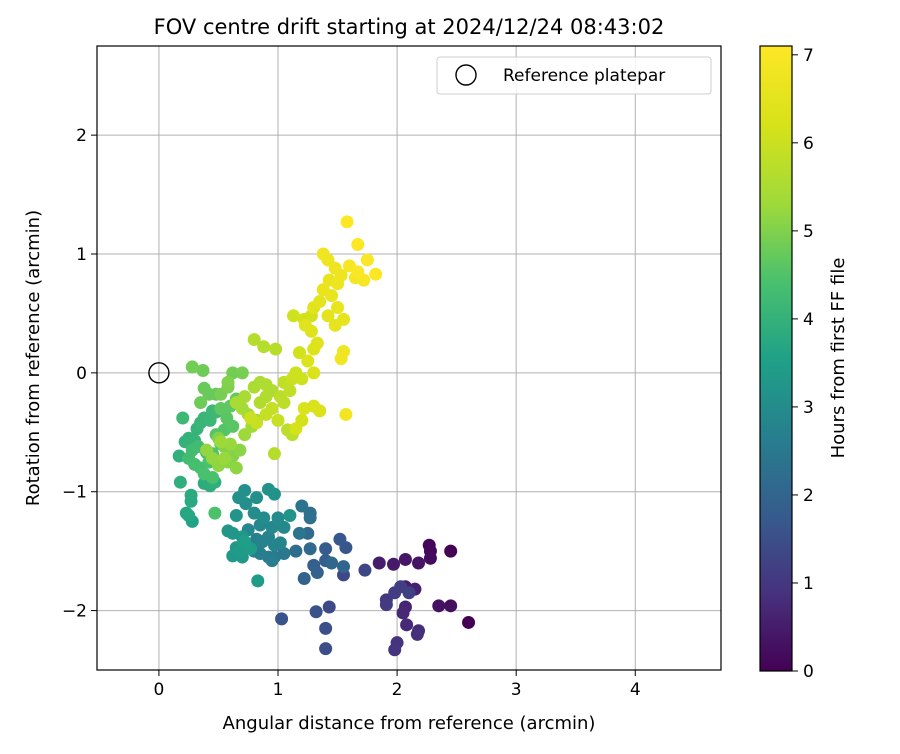  I want to click on colorbar-ticks: 0 1 2 3 4 5 6 7, so click(803, 364).